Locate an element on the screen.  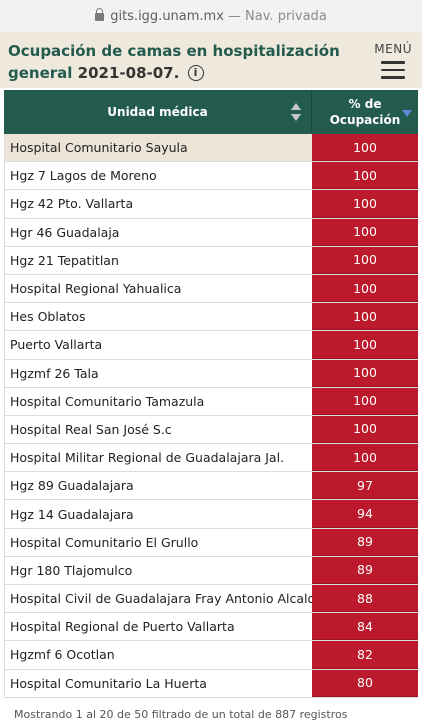
sort-icon is located at coordinates (296, 112).